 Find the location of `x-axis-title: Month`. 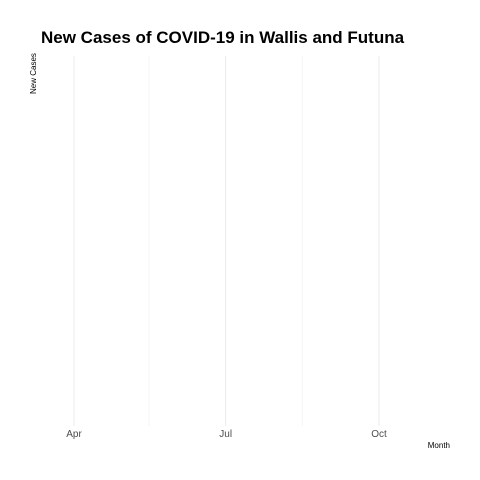

x-axis-title: Month is located at coordinates (439, 445).